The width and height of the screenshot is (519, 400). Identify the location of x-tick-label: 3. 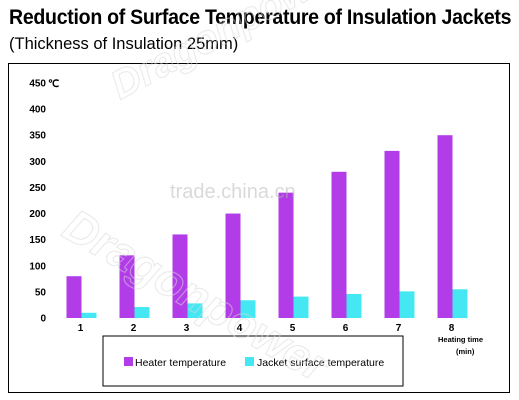
(187, 328).